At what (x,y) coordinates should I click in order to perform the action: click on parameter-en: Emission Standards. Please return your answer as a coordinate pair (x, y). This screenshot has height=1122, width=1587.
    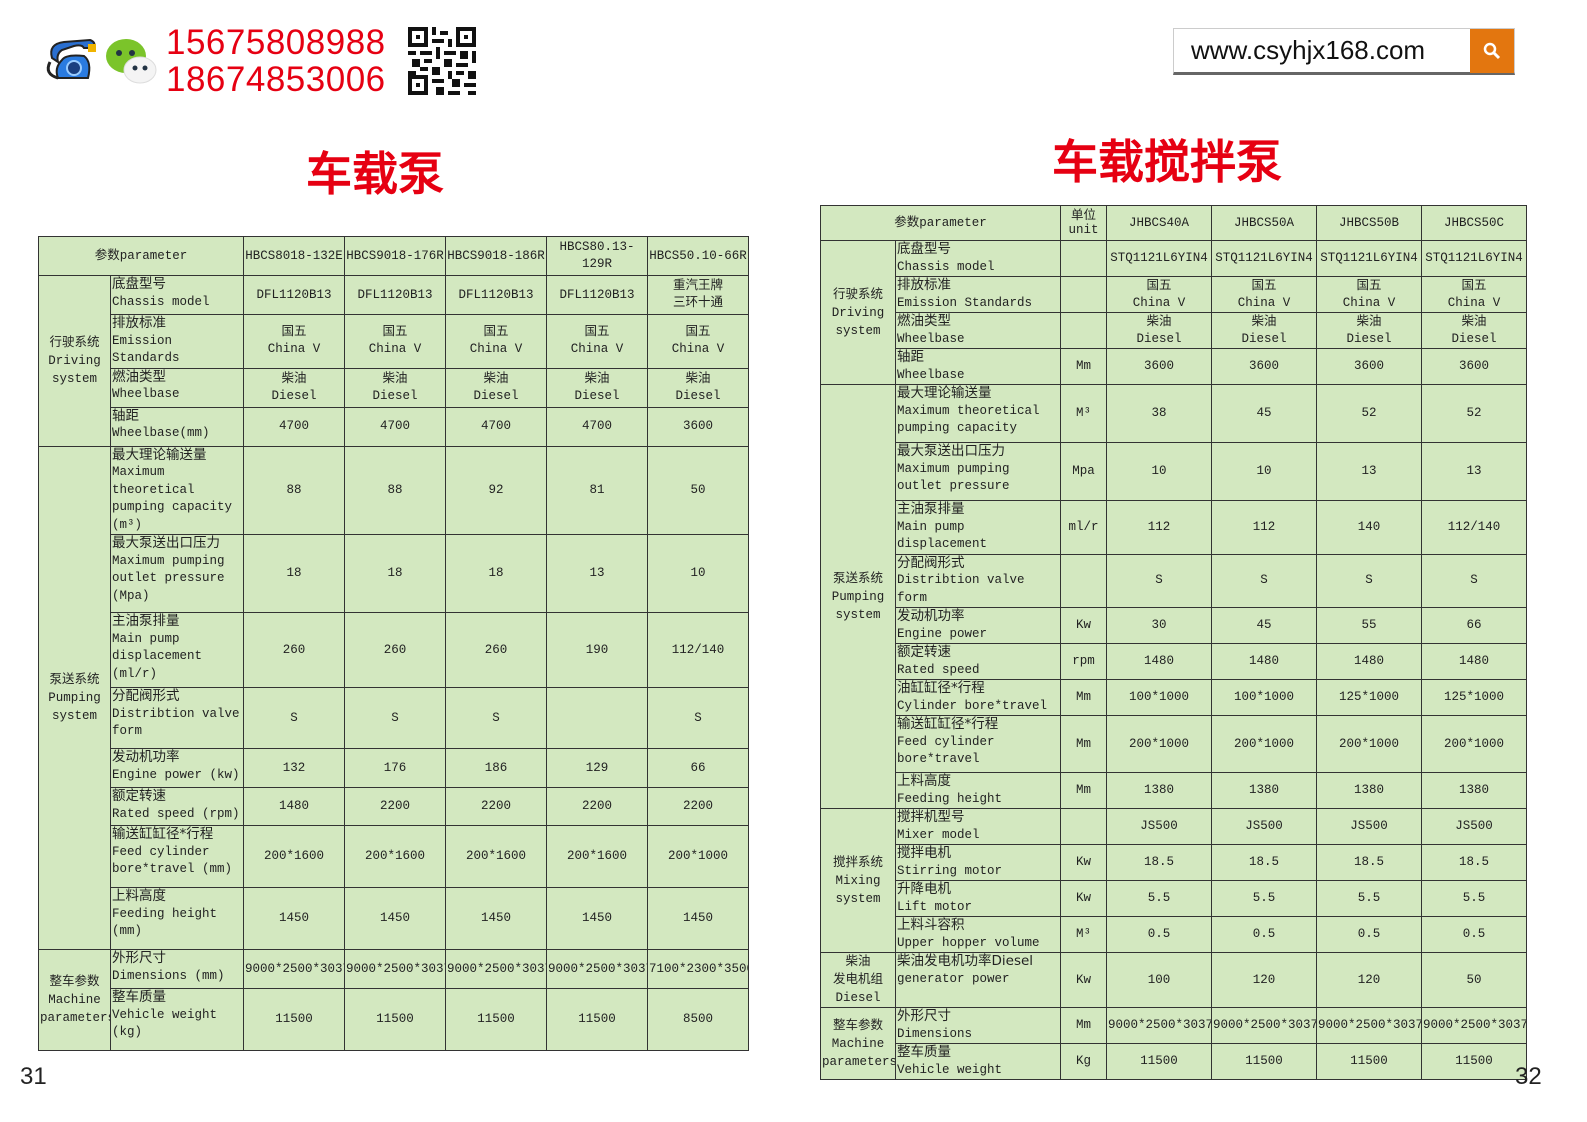
    Looking at the image, I should click on (146, 349).